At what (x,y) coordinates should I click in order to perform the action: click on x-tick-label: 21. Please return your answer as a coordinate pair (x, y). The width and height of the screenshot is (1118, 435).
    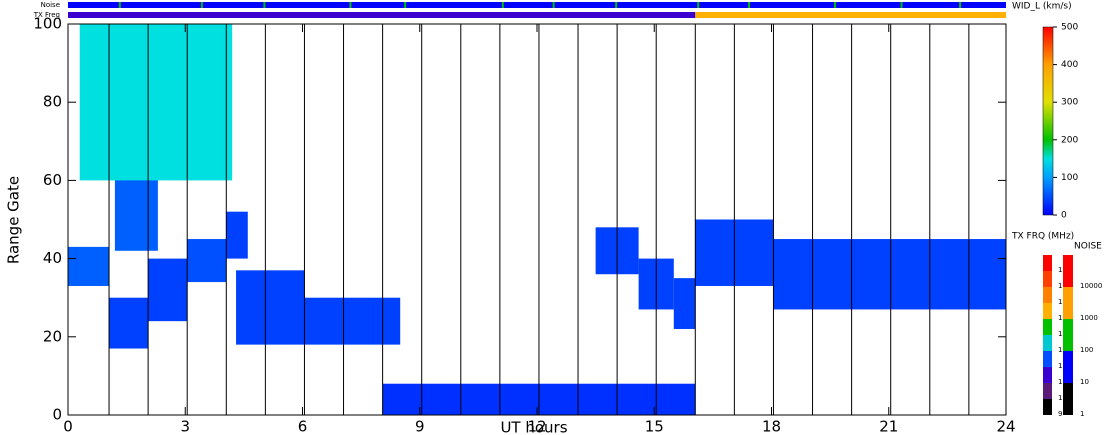
    Looking at the image, I should click on (888, 426).